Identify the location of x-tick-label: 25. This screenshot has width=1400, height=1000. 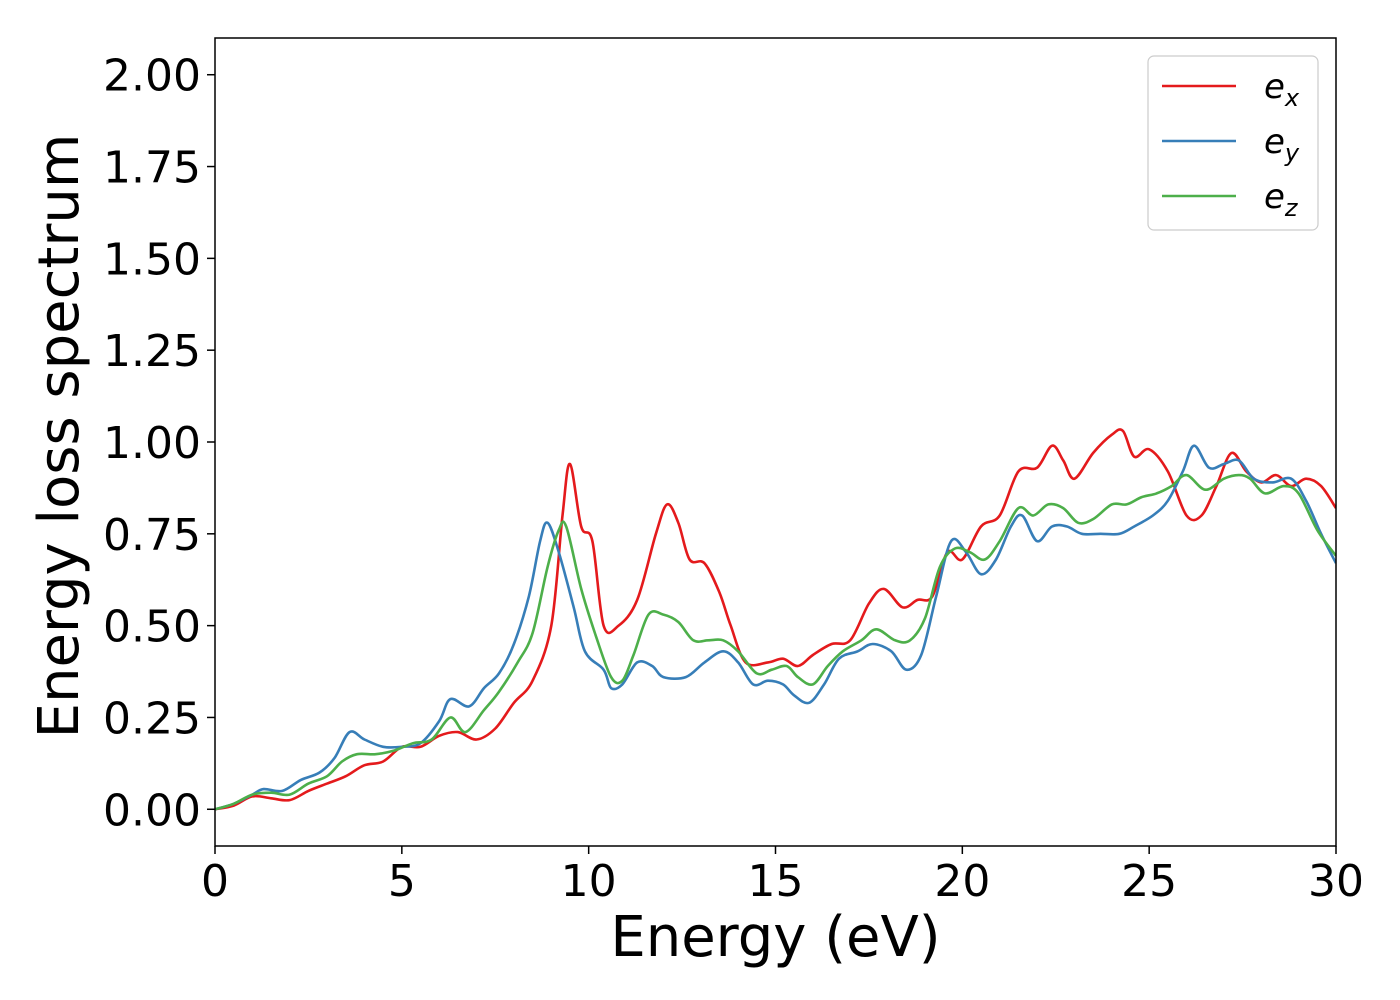
(1149, 881).